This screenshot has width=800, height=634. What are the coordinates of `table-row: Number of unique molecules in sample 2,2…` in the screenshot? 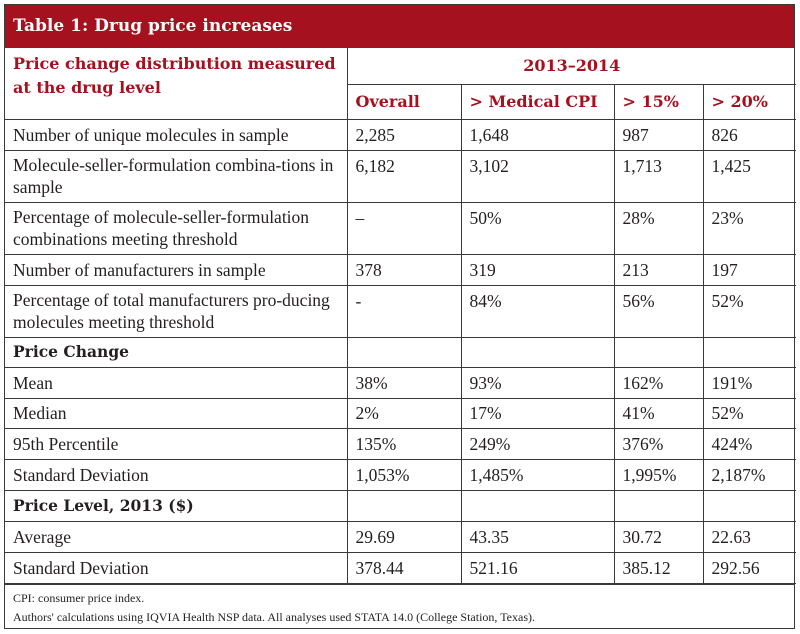 It's located at (400, 134).